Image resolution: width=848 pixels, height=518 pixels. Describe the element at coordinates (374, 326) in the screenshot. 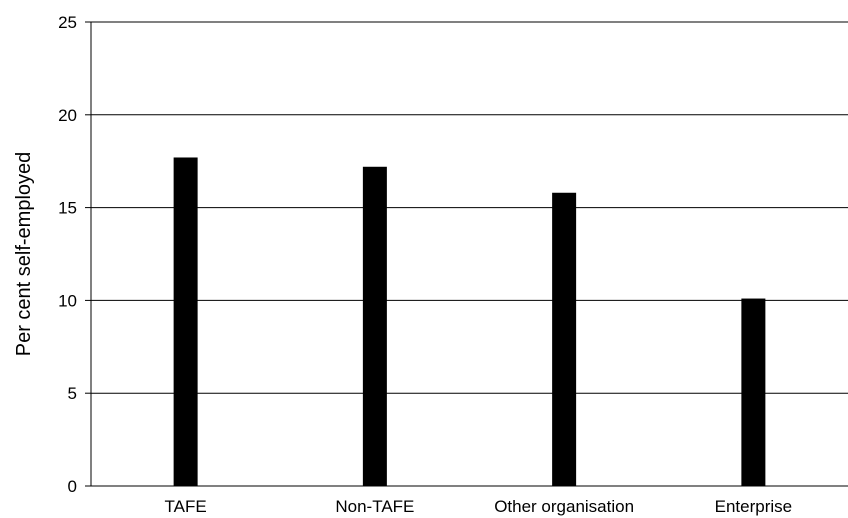

I see `bar-non-tafe` at that location.